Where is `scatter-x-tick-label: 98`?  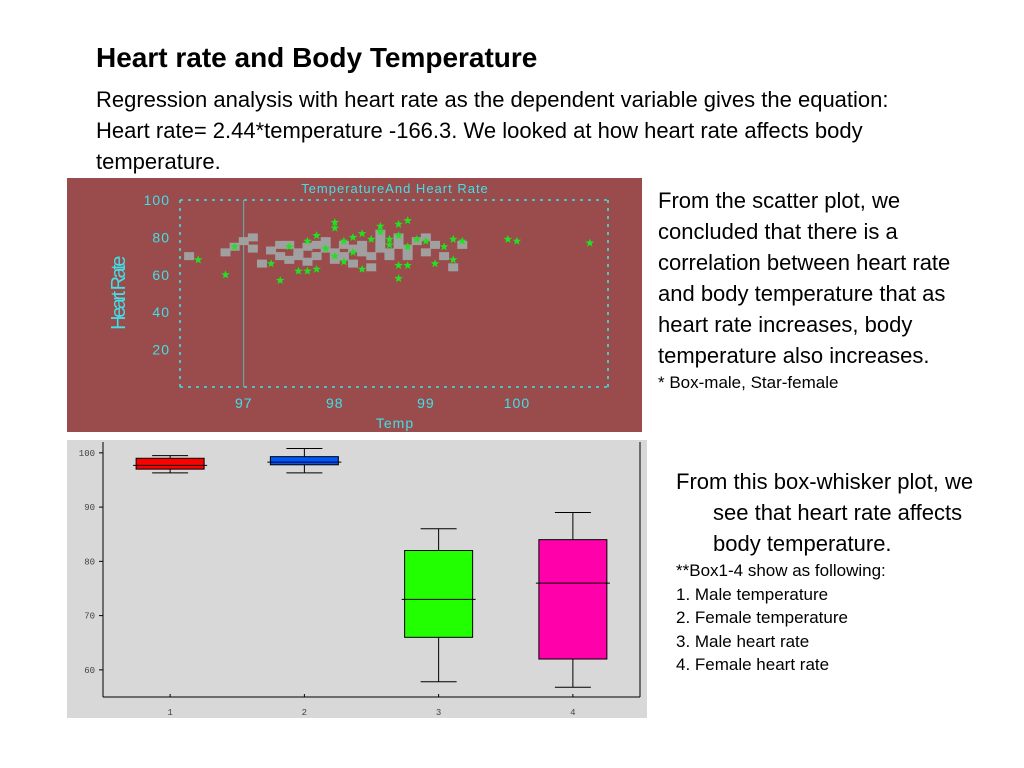 scatter-x-tick-label: 98 is located at coordinates (335, 403).